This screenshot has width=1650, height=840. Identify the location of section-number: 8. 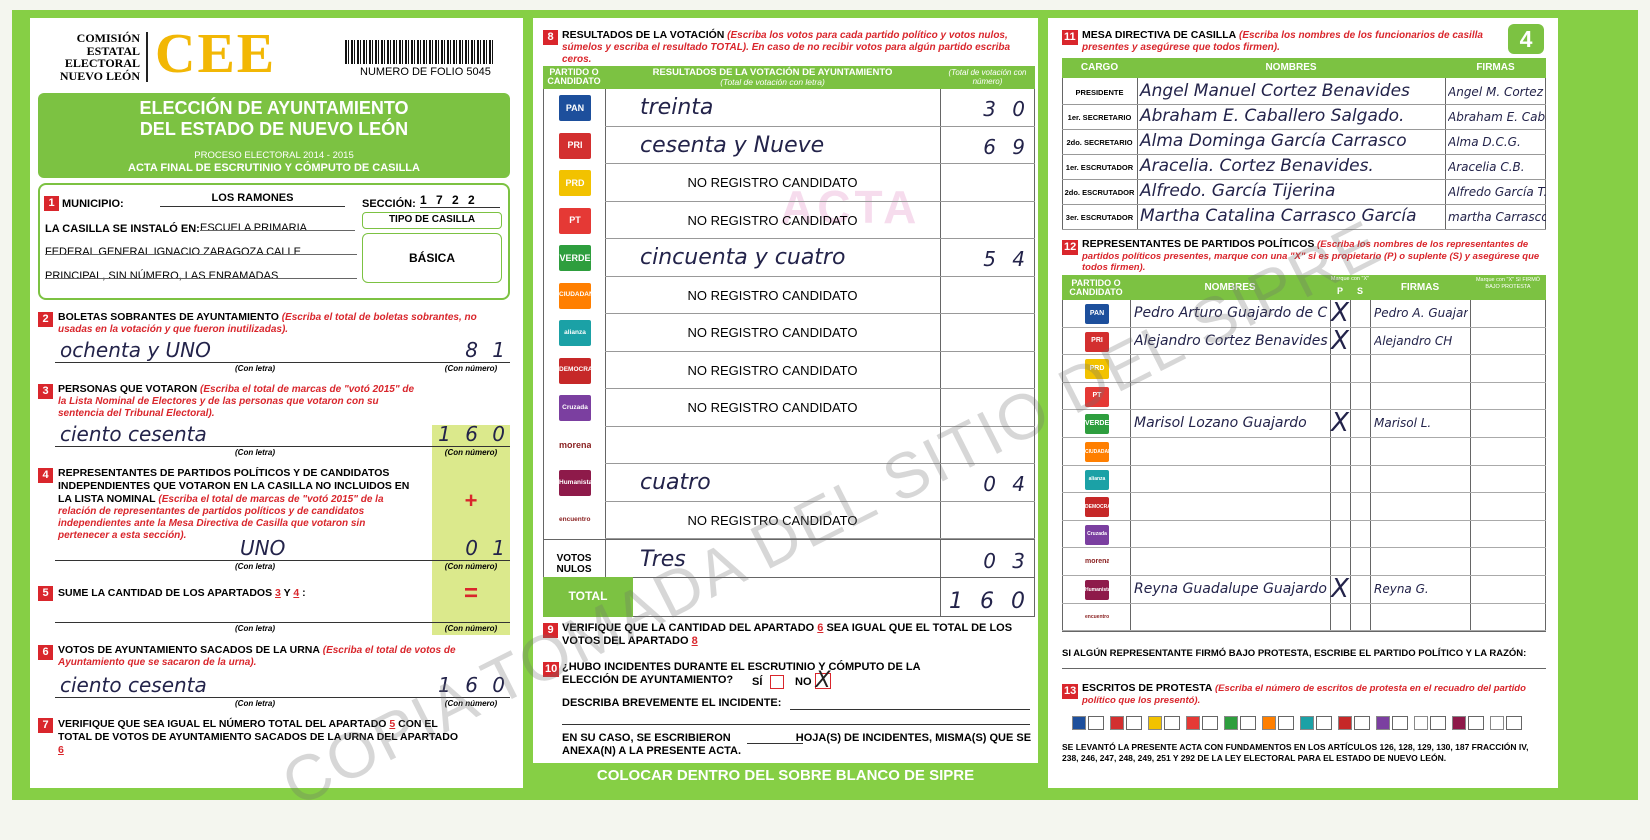
(550, 37).